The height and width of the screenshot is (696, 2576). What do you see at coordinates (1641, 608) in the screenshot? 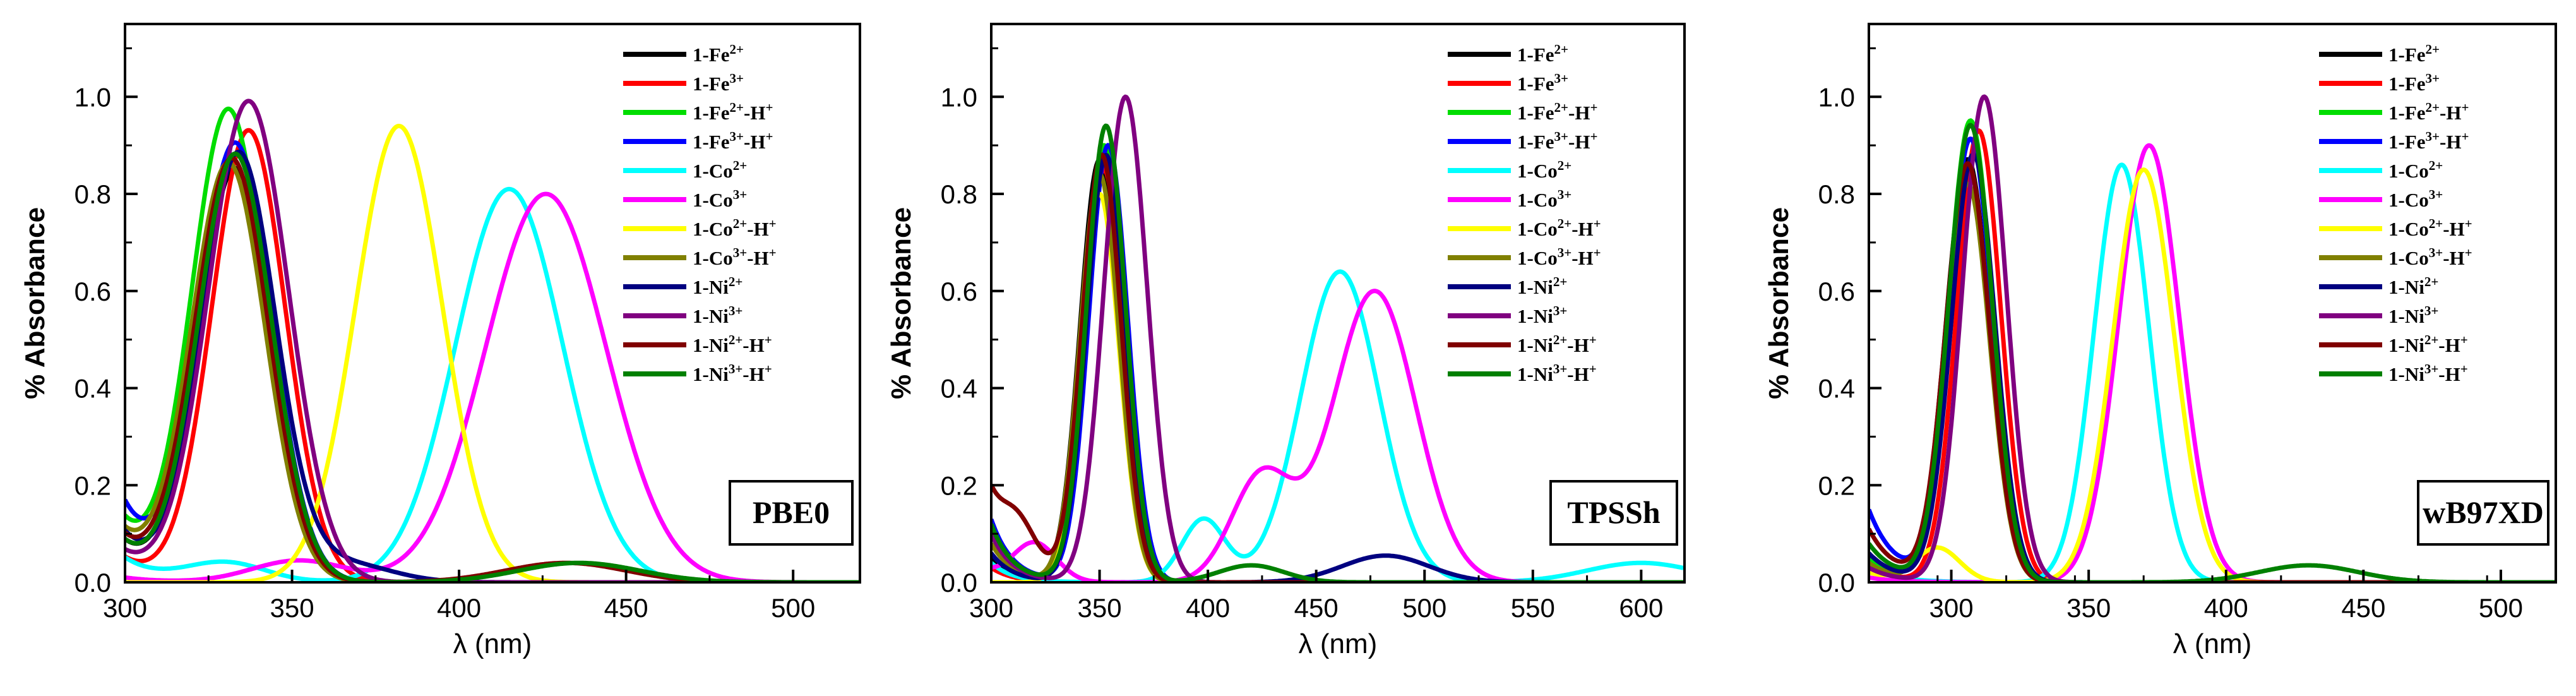
I see `x-tick-label: 600` at bounding box center [1641, 608].